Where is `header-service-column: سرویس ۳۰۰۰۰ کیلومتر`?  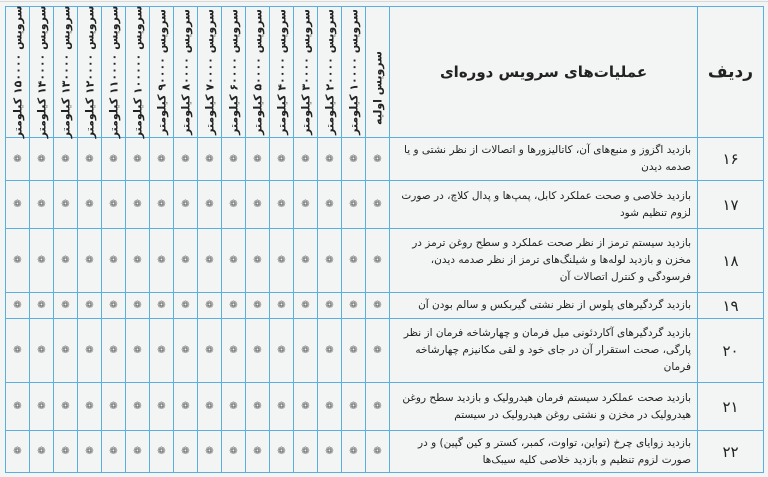 header-service-column: سرویس ۳۰۰۰۰ کیلومتر is located at coordinates (305, 72).